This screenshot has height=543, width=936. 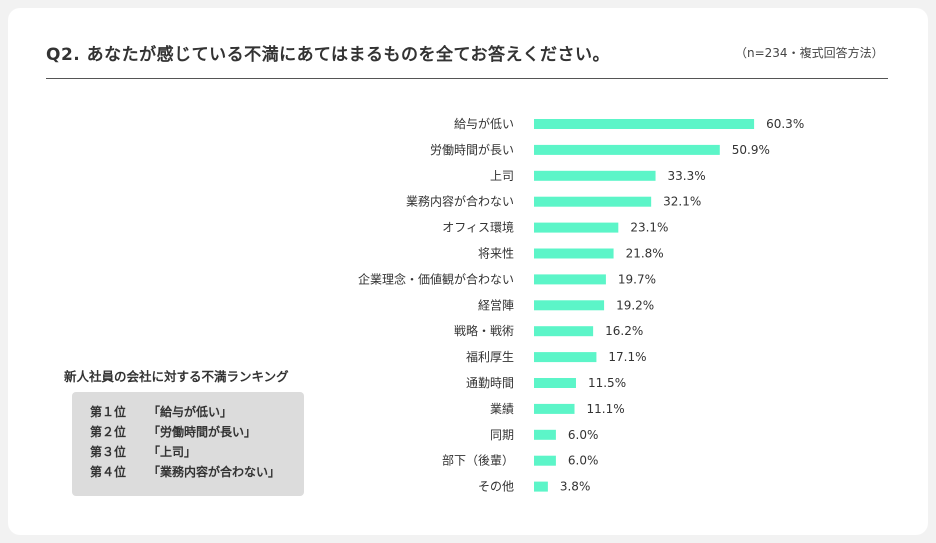 What do you see at coordinates (176, 376) in the screenshot?
I see `ranking-title: 新人社員の会社に対する不満ランキング` at bounding box center [176, 376].